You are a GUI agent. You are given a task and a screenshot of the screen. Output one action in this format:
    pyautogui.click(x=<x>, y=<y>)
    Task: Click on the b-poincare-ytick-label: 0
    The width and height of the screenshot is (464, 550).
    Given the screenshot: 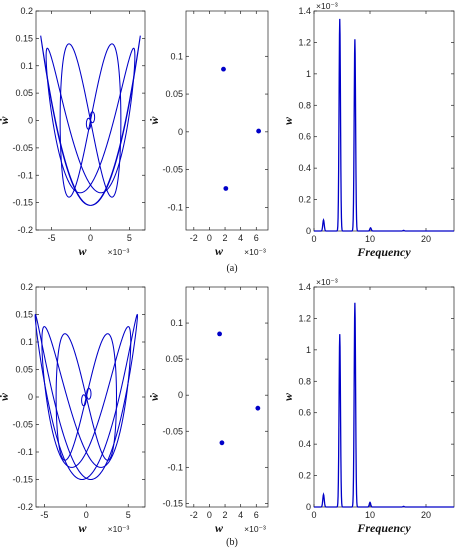 What is the action you would take?
    pyautogui.click(x=180, y=395)
    